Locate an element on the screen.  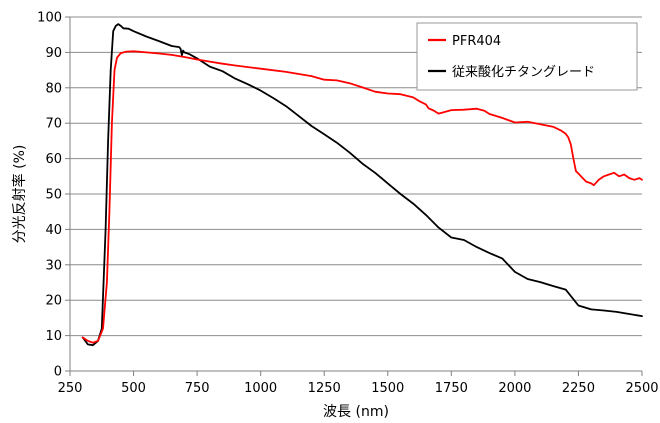
y-axis-title: 分光反射率 (%) is located at coordinates (19, 194).